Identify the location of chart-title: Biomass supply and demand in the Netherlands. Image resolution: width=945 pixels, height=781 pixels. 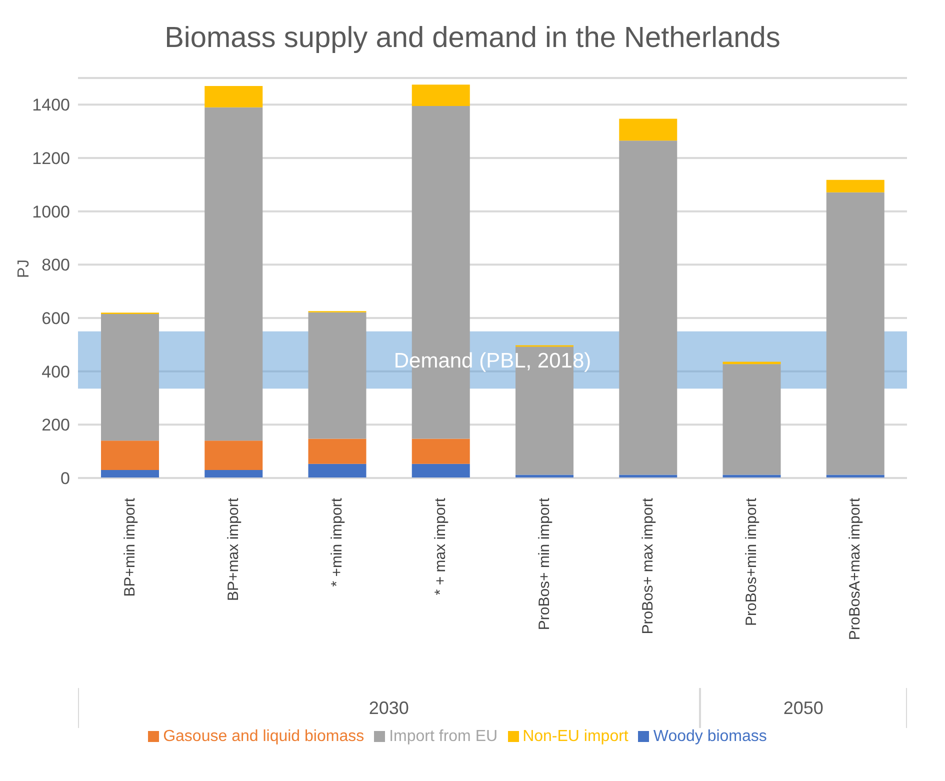
(473, 38).